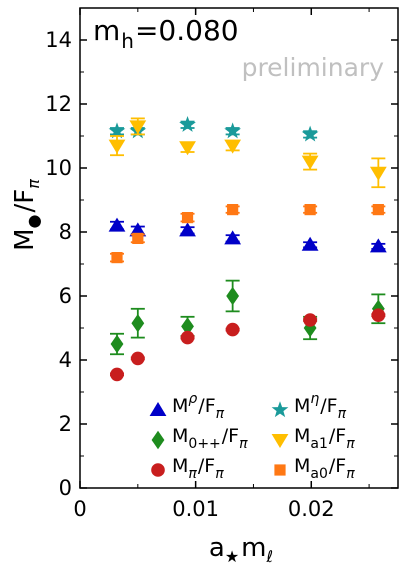 This screenshot has width=407, height=566. I want to click on x-tick-label: 0, so click(79, 509).